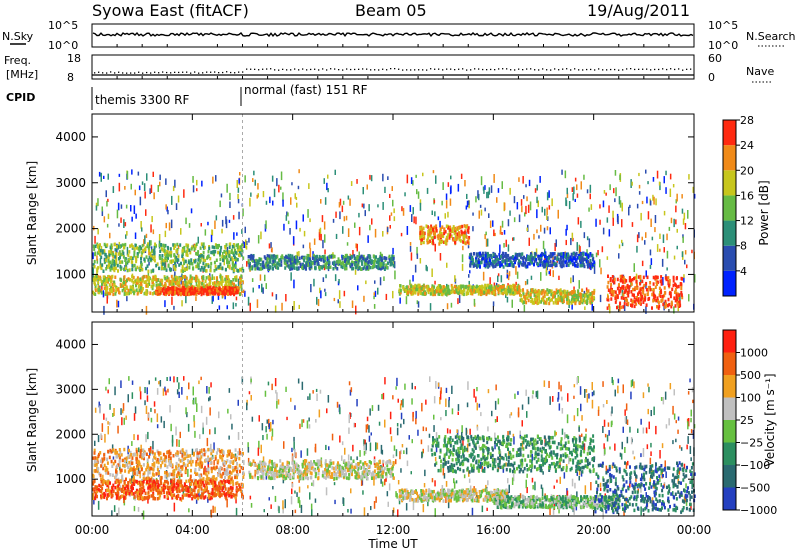 The height and width of the screenshot is (554, 800). I want to click on freq-left-label-line2: [MHz], so click(22, 74).